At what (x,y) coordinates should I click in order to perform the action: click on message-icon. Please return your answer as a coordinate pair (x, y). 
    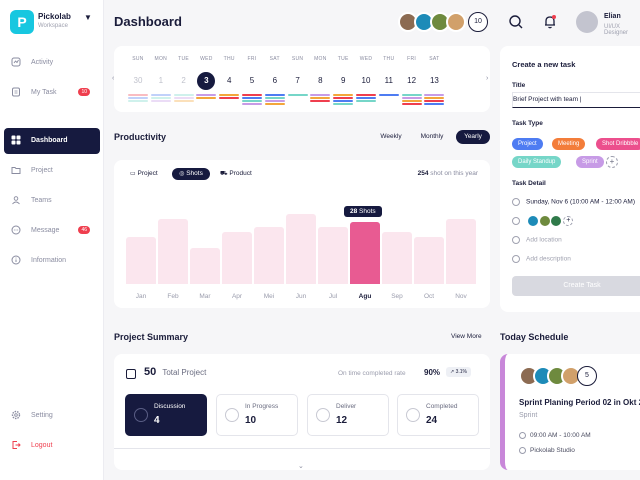
    Looking at the image, I should click on (16, 230).